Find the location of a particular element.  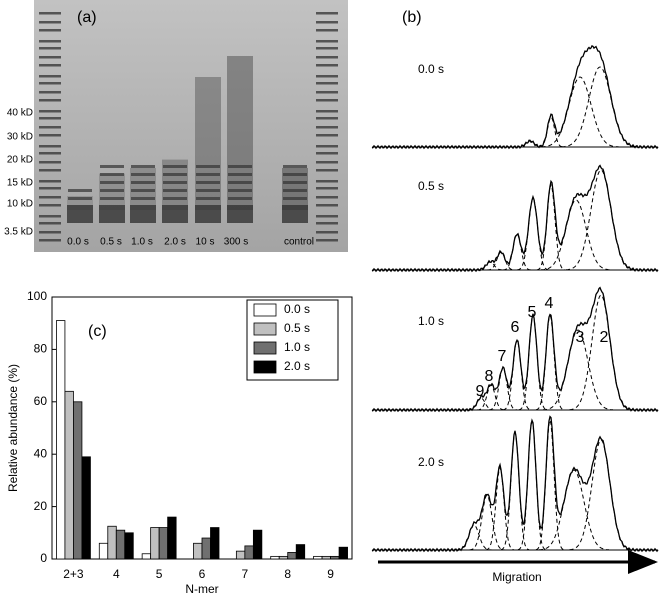

peak-label: 4 is located at coordinates (549, 303).